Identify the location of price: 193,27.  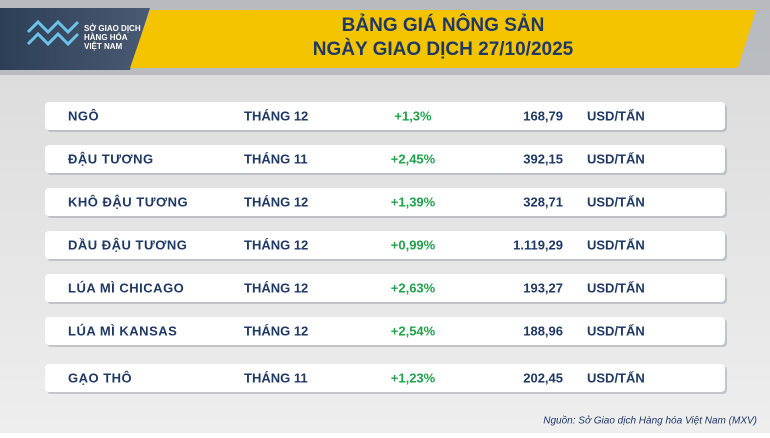
(543, 287).